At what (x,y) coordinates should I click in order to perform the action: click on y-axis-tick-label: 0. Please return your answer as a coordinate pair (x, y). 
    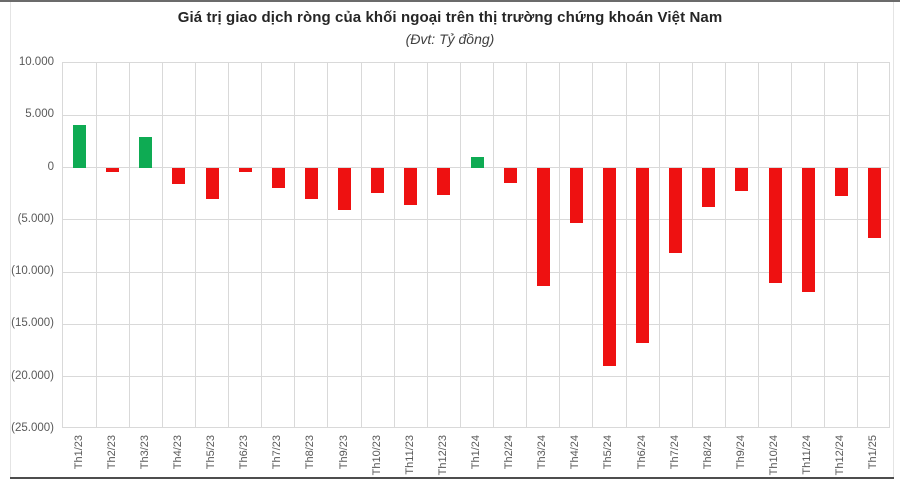
    Looking at the image, I should click on (50, 166).